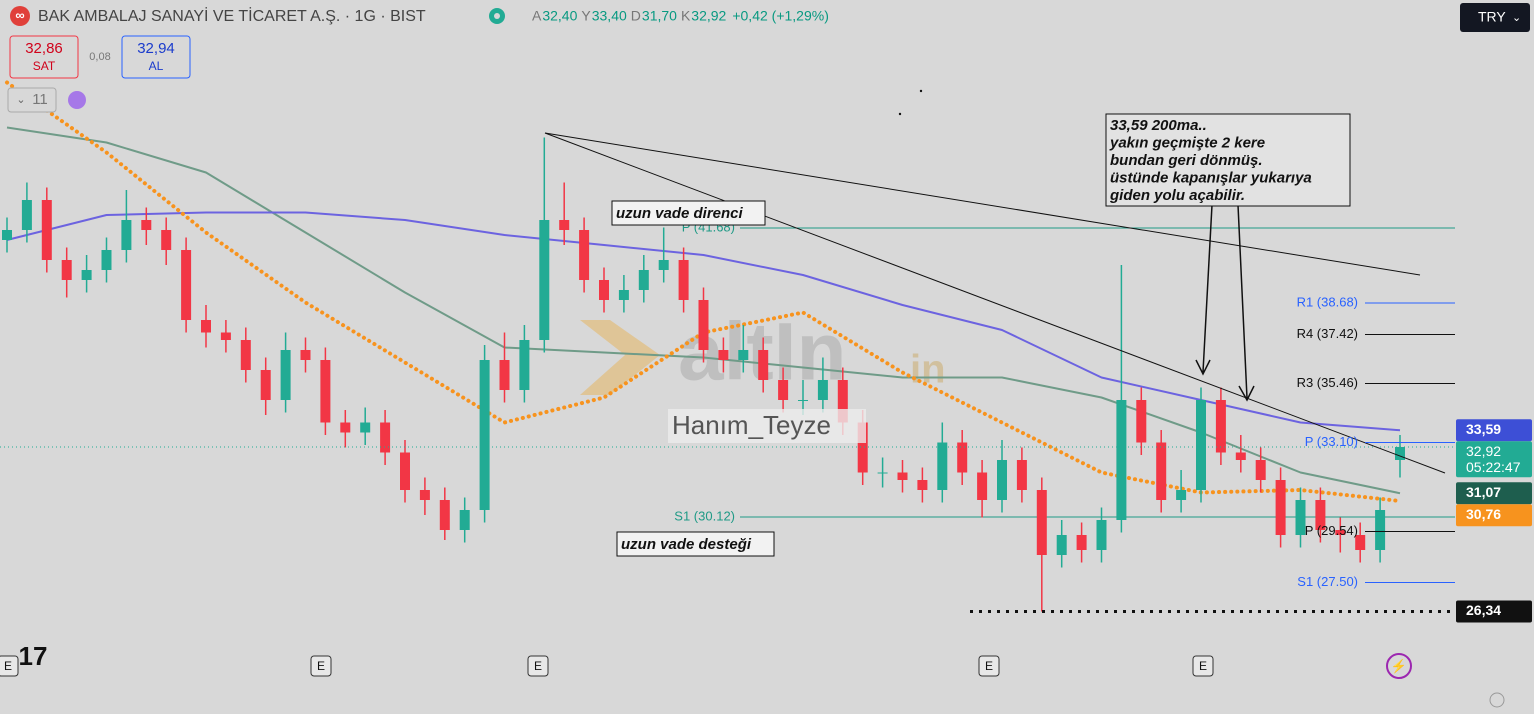 The height and width of the screenshot is (714, 1534). What do you see at coordinates (1186, 160) in the screenshot?
I see `note-line: bundan geri dönmüş.` at bounding box center [1186, 160].